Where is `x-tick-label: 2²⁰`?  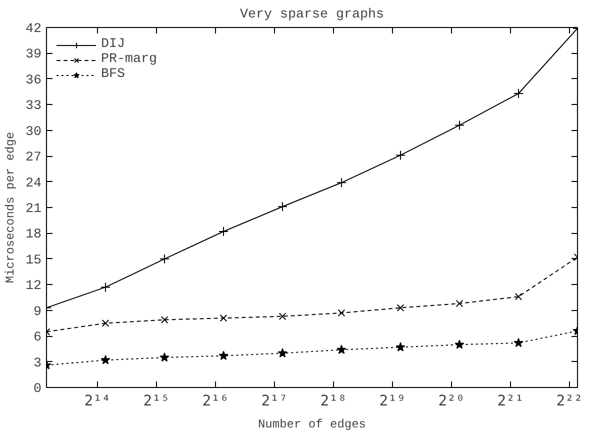 x-tick-label: 2²⁰ is located at coordinates (451, 401).